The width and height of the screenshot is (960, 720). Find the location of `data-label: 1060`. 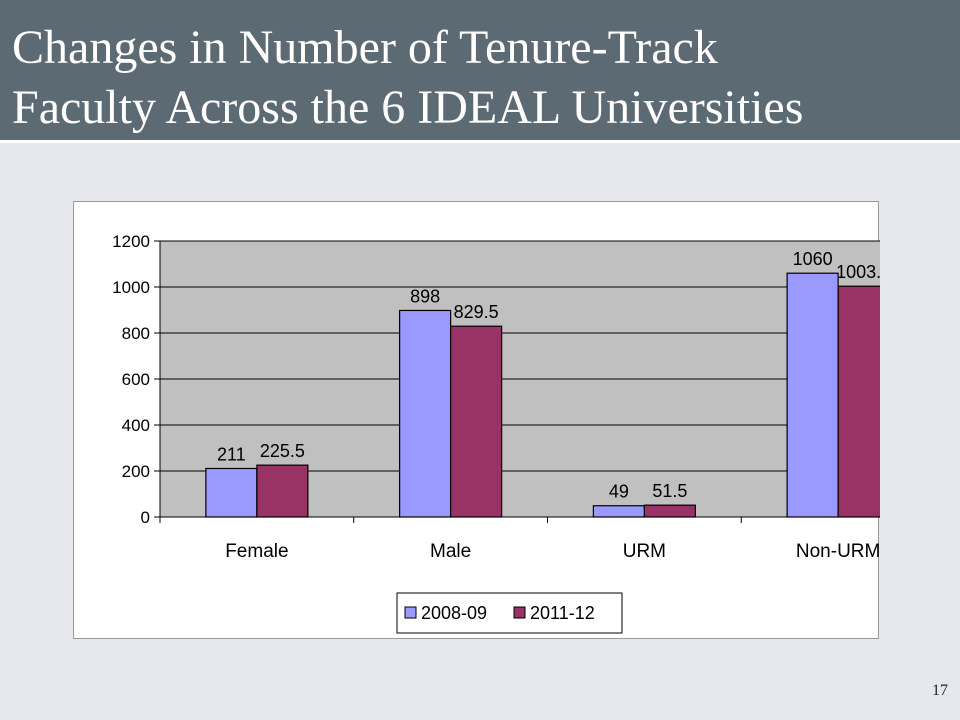

data-label: 1060 is located at coordinates (813, 259).